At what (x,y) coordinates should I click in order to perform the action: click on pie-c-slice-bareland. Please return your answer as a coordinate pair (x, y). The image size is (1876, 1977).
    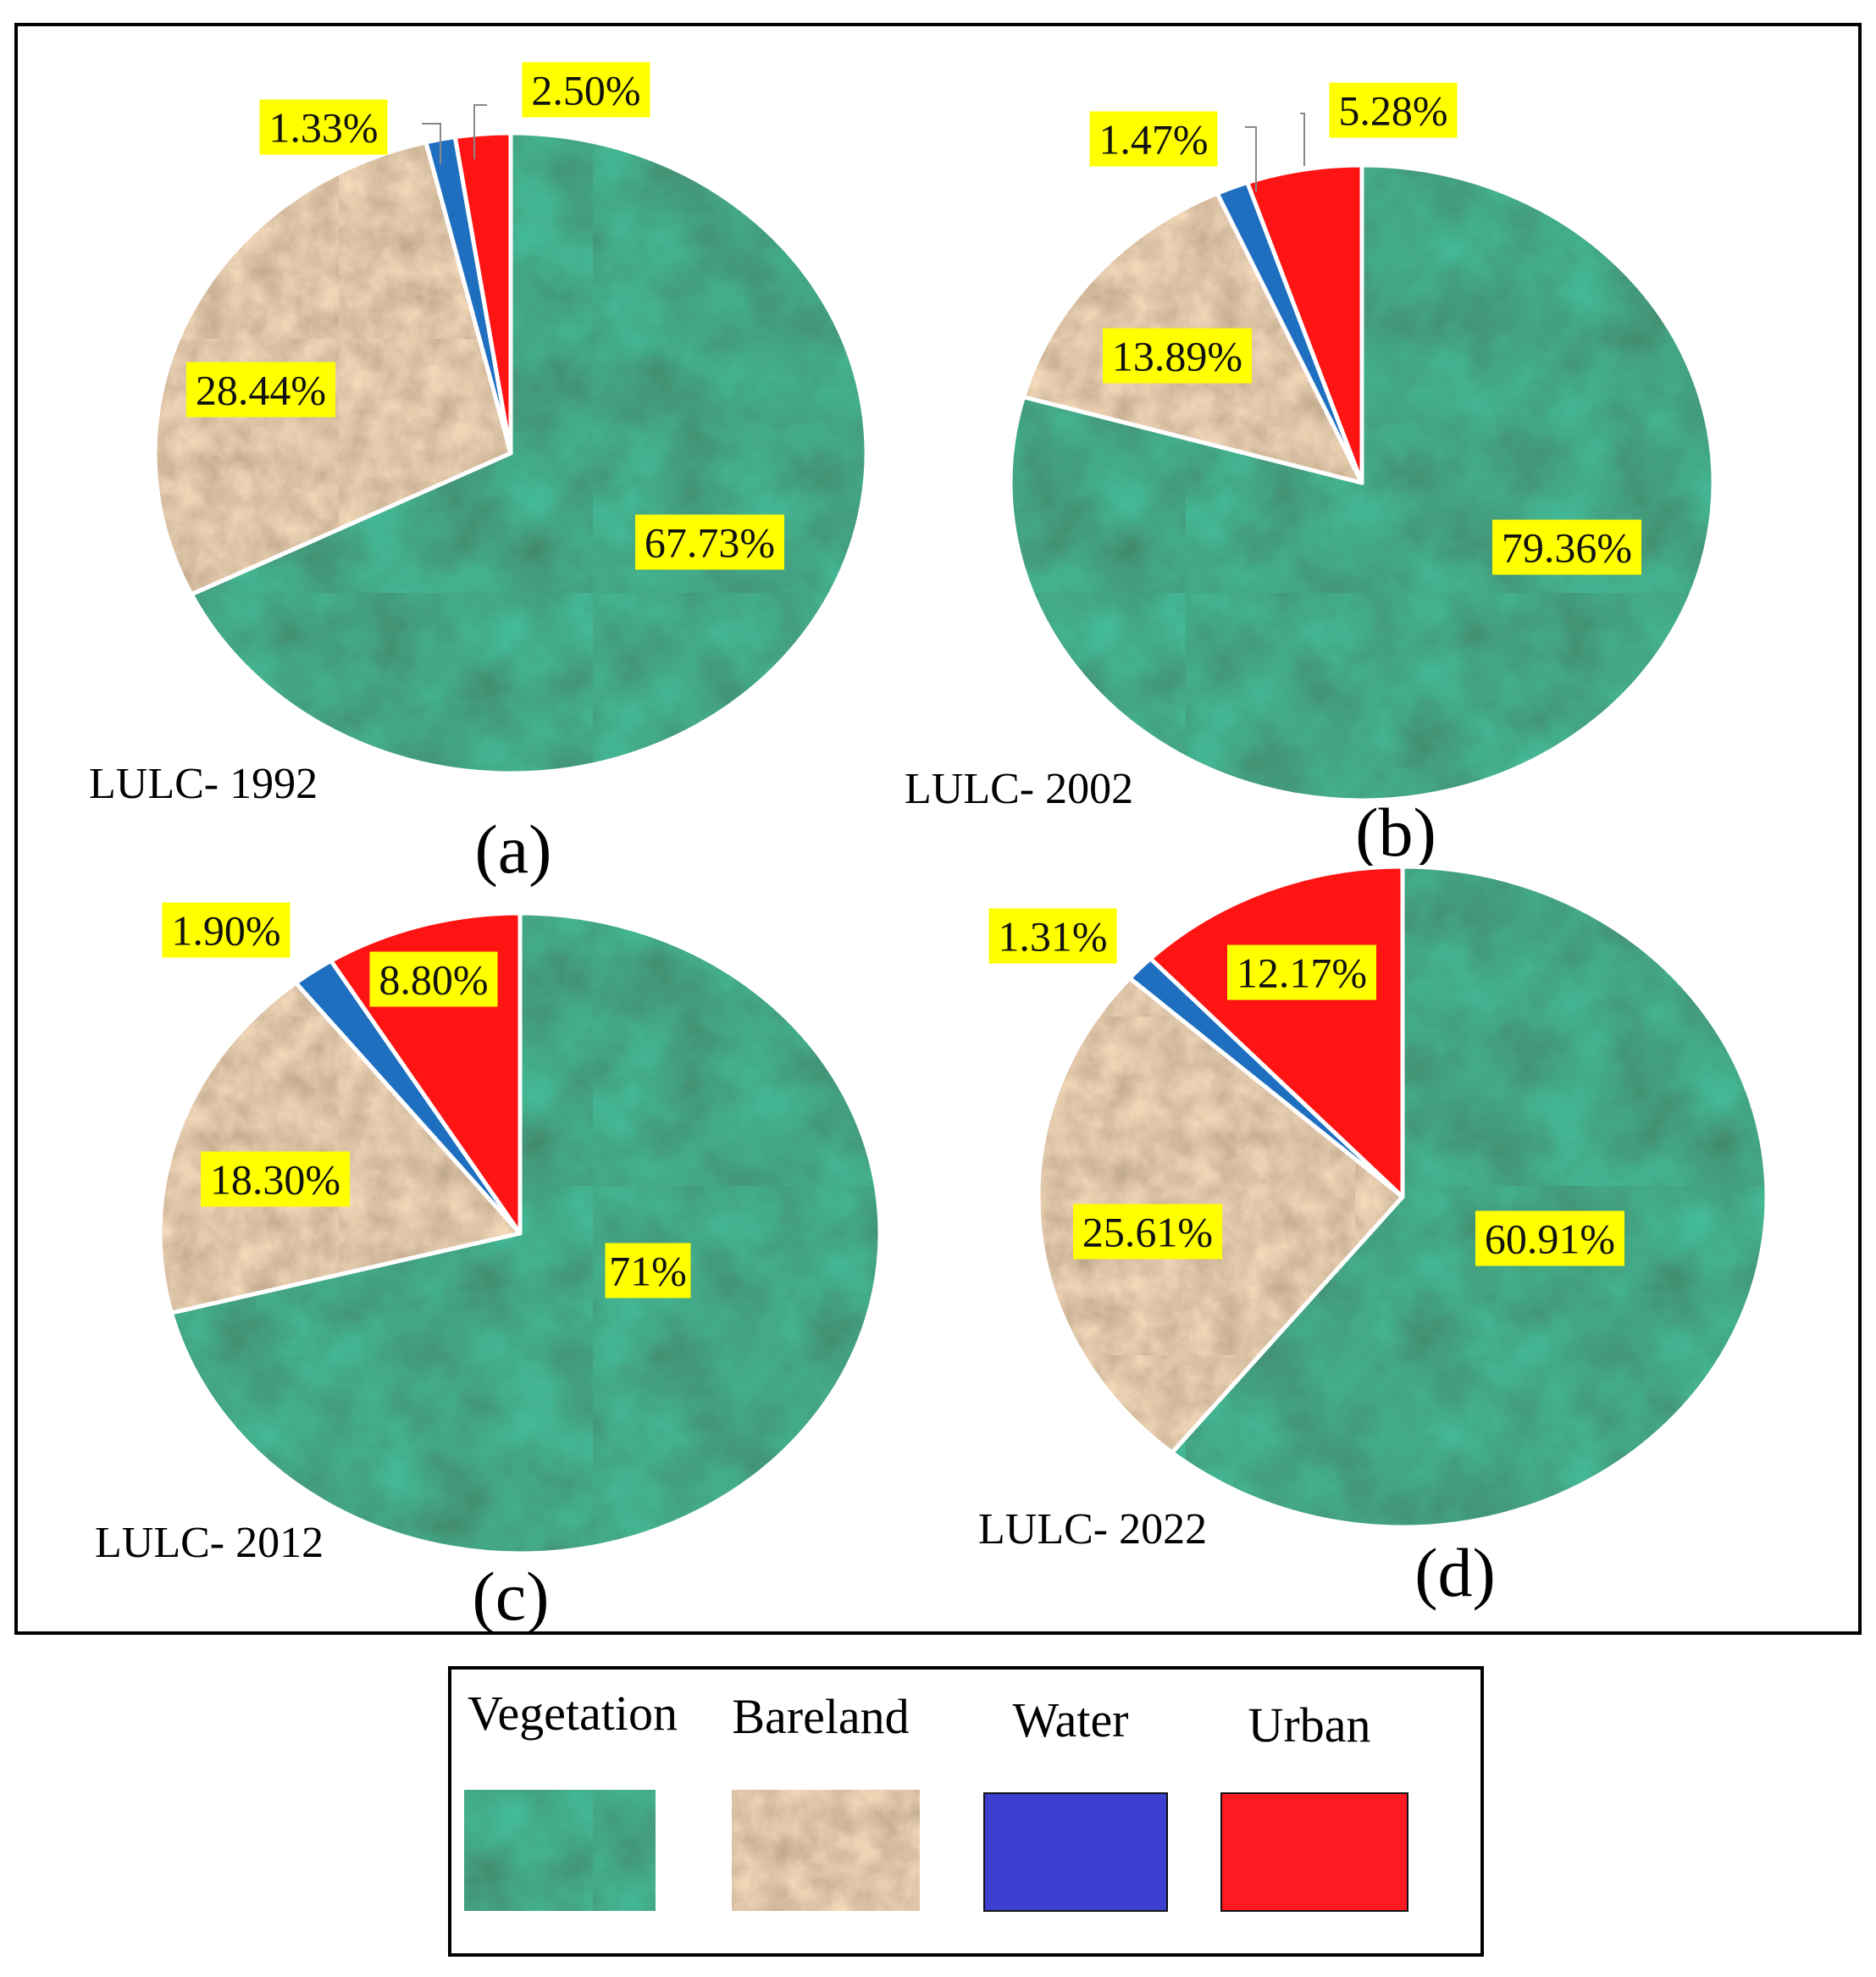
    Looking at the image, I should click on (340, 1147).